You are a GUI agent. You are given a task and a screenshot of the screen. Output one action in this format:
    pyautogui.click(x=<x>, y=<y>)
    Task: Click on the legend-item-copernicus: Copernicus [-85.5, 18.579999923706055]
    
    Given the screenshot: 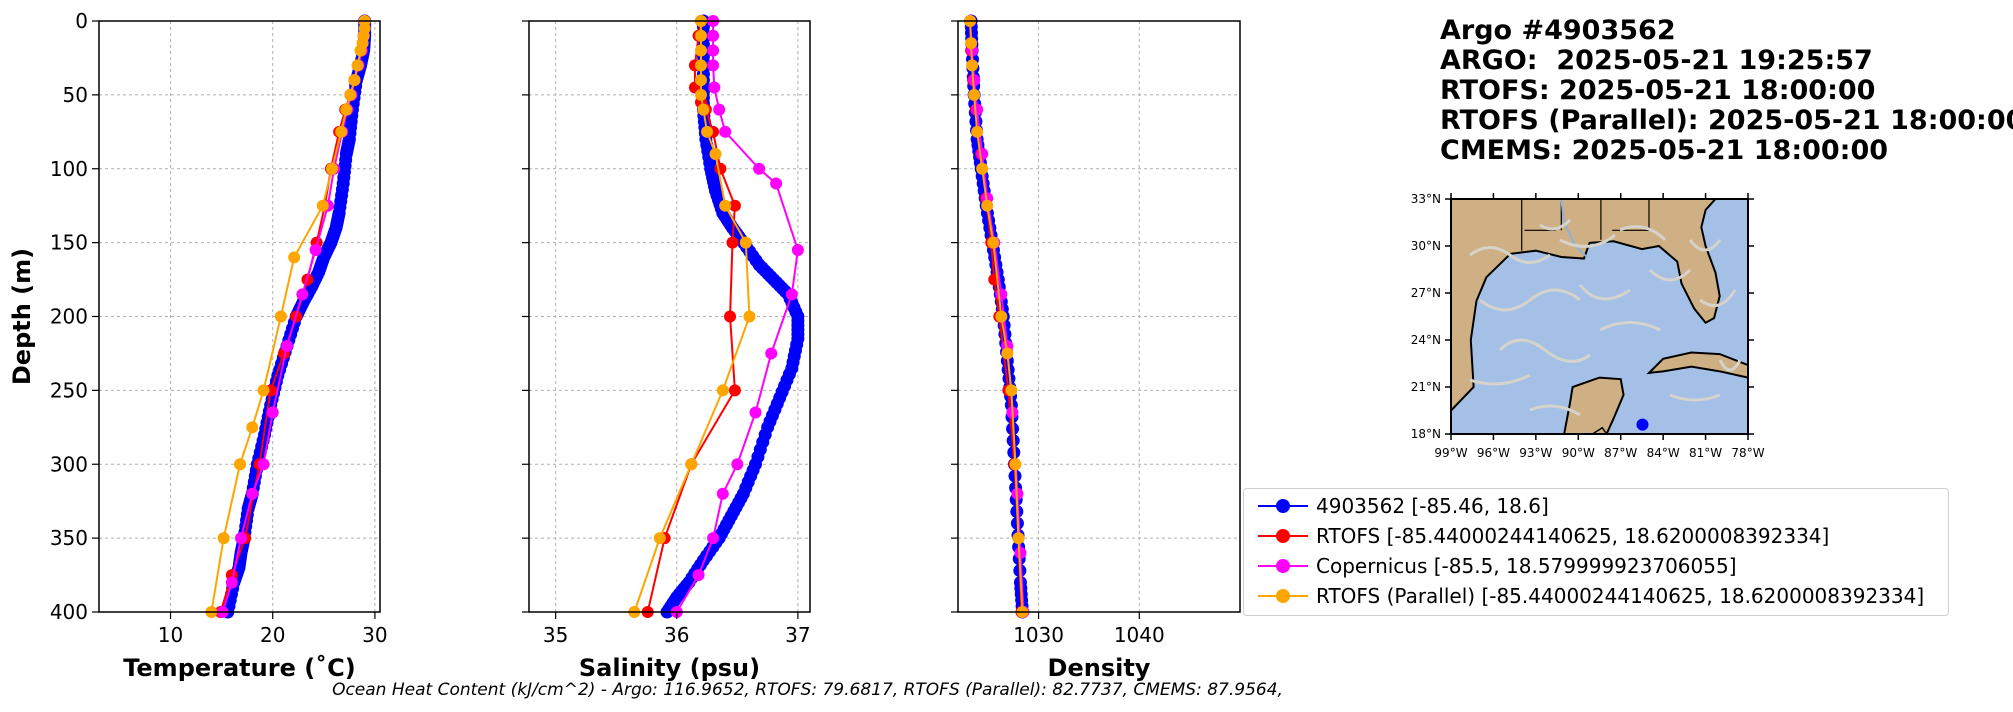 What is the action you would take?
    pyautogui.click(x=1490, y=566)
    